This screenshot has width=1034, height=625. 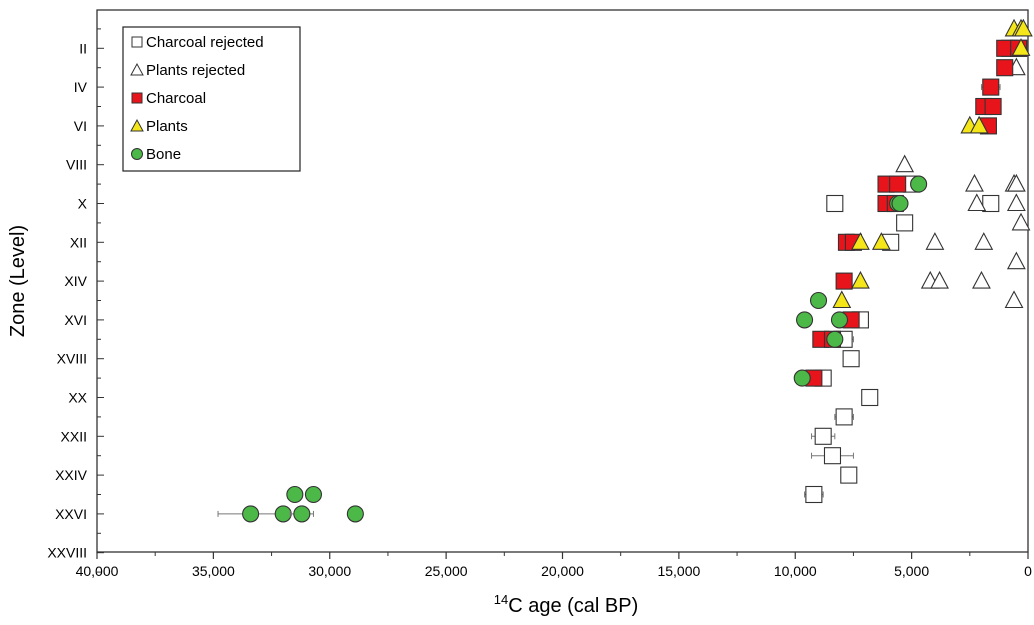 I want to click on x-axis-title: 14C age (cal BP), so click(x=566, y=604).